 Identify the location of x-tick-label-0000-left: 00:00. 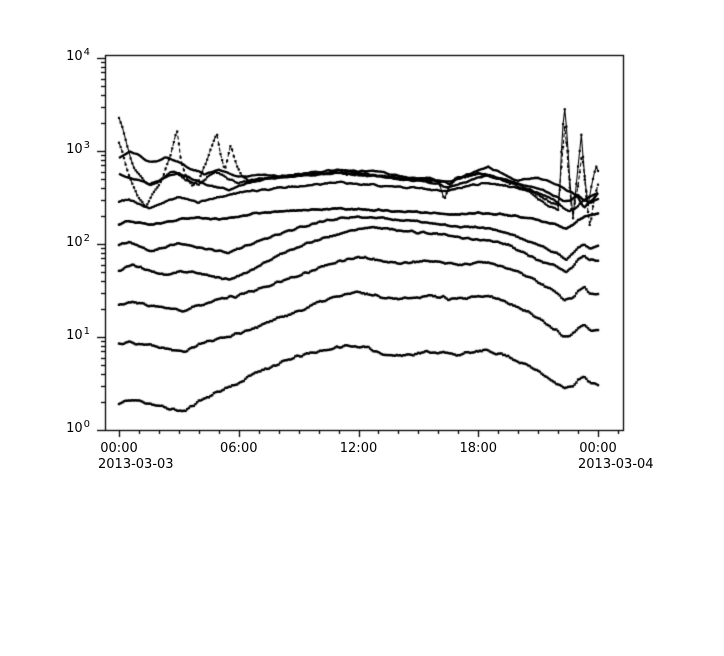
(119, 448).